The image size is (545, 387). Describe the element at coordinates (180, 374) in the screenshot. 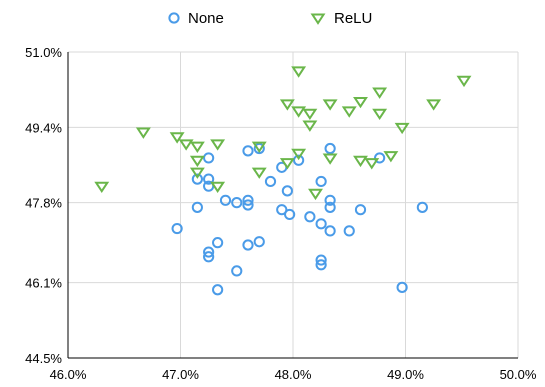

I see `x-tick-label: 47.0%` at that location.